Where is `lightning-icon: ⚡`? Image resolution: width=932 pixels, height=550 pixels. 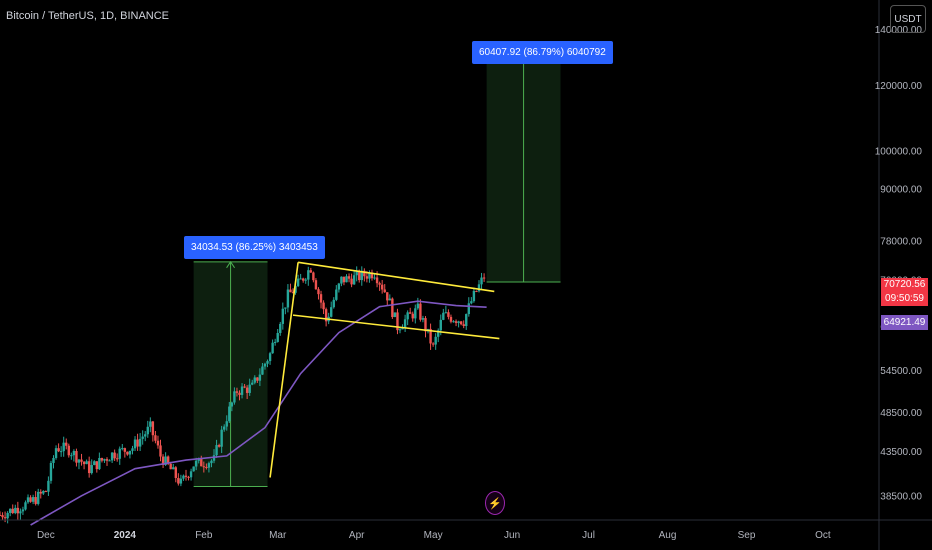
lightning-icon: ⚡ is located at coordinates (495, 503).